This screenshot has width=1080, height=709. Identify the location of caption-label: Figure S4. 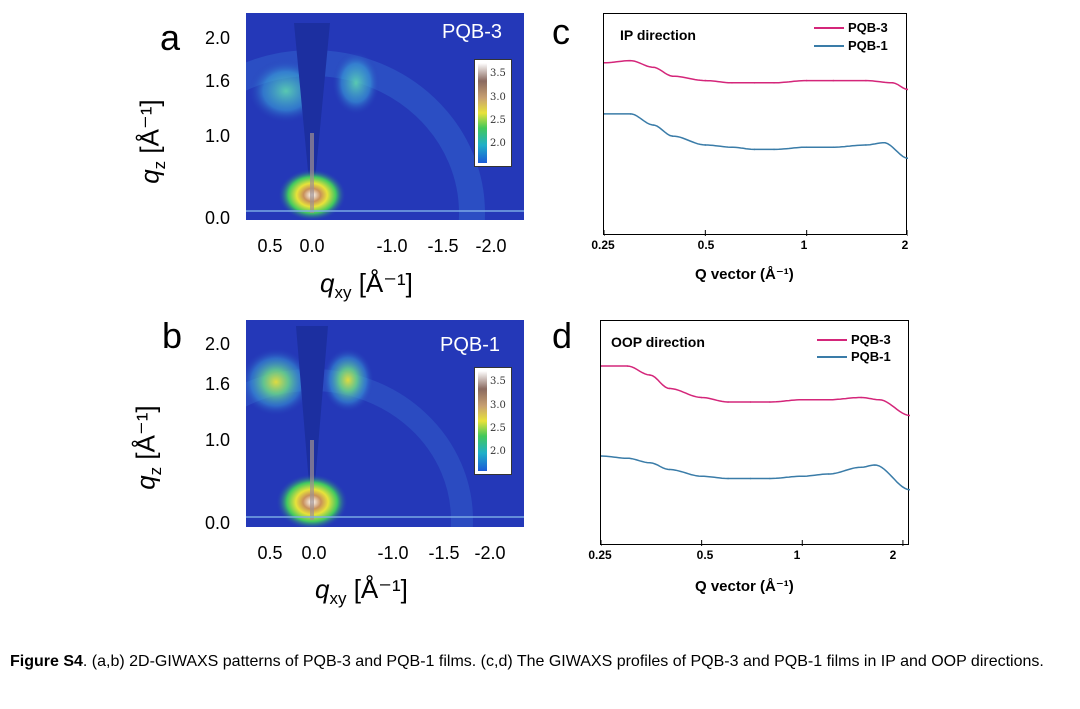
(46, 661).